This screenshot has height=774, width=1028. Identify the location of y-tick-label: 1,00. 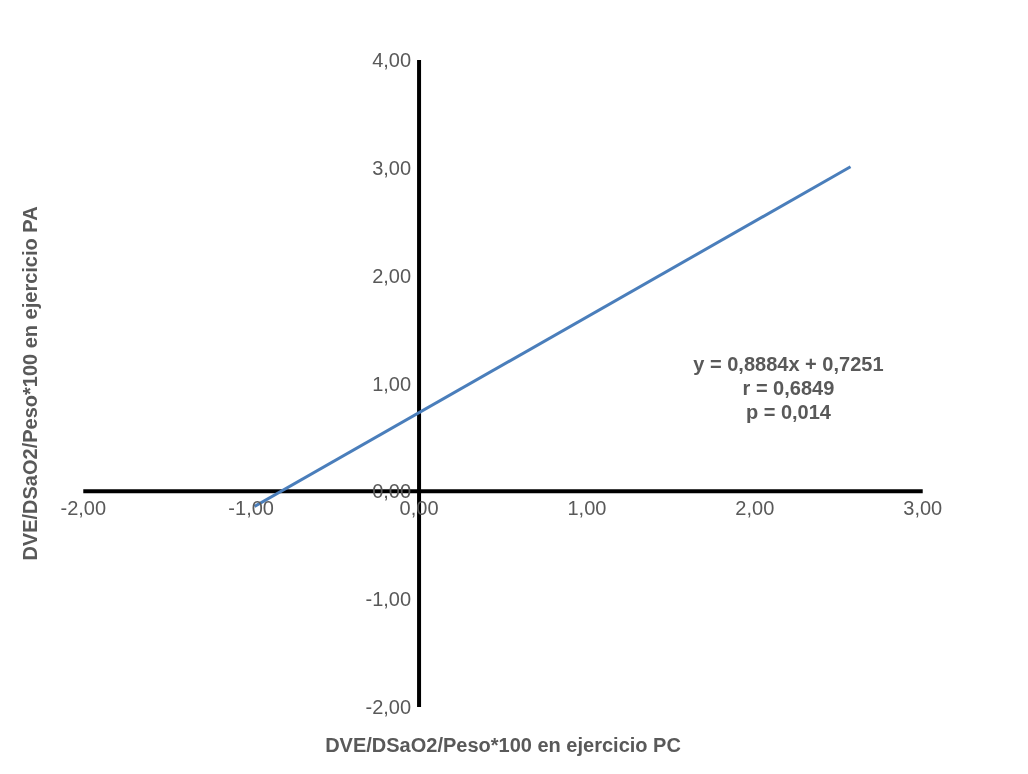
(392, 383).